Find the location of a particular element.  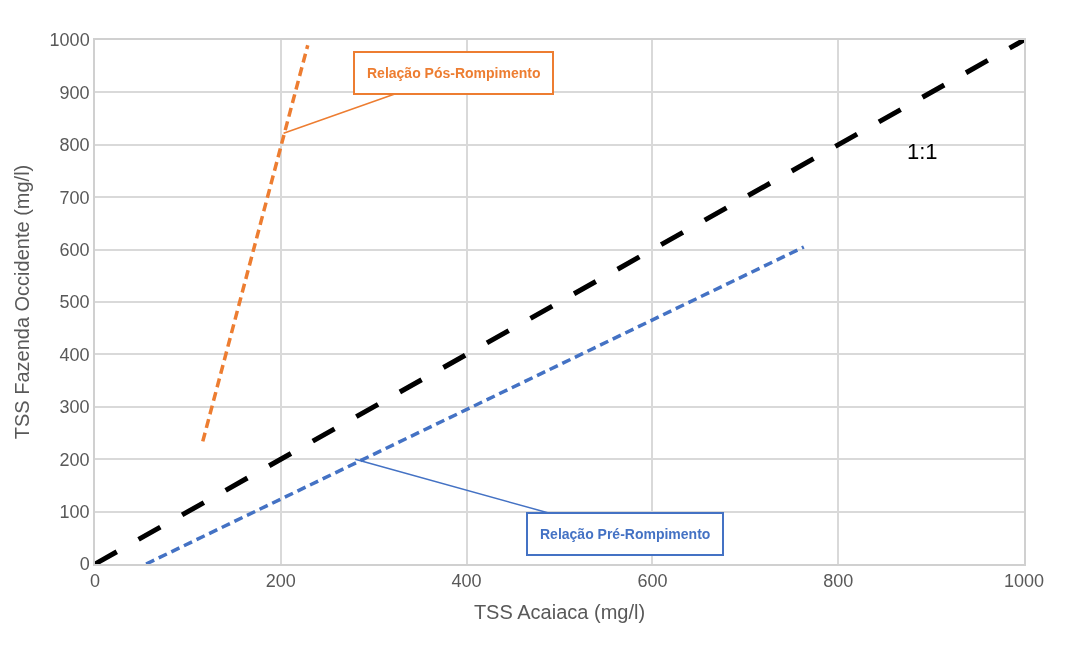

y-tick-label: 0 is located at coordinates (84, 564).